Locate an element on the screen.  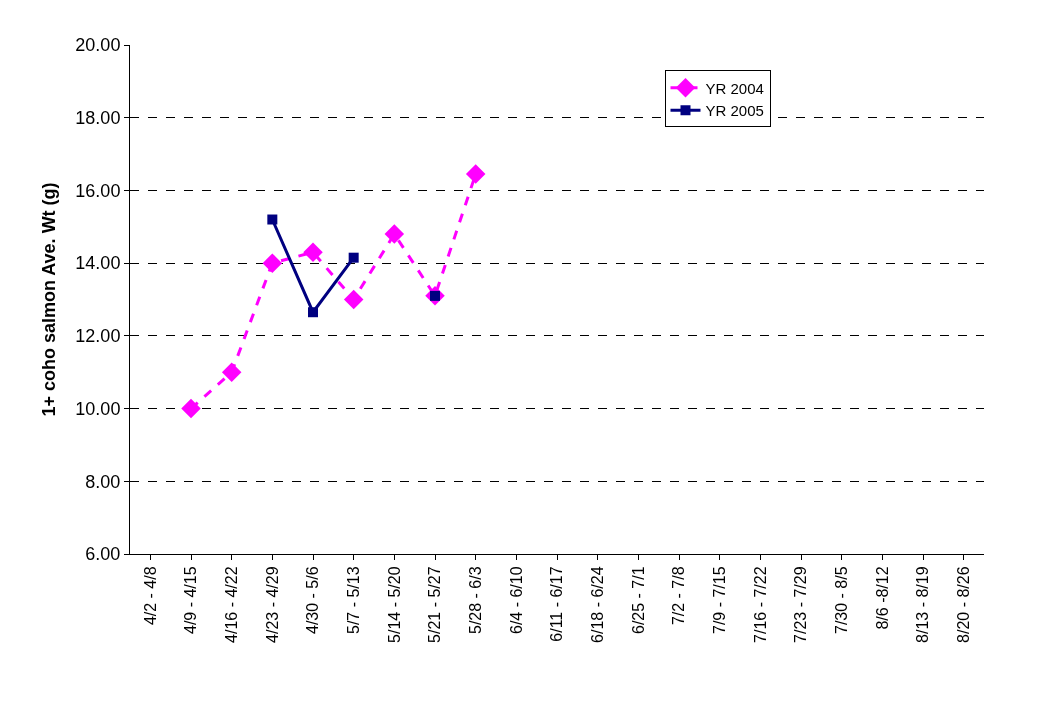
y-tick-label: 12.00 is located at coordinates (98, 336).